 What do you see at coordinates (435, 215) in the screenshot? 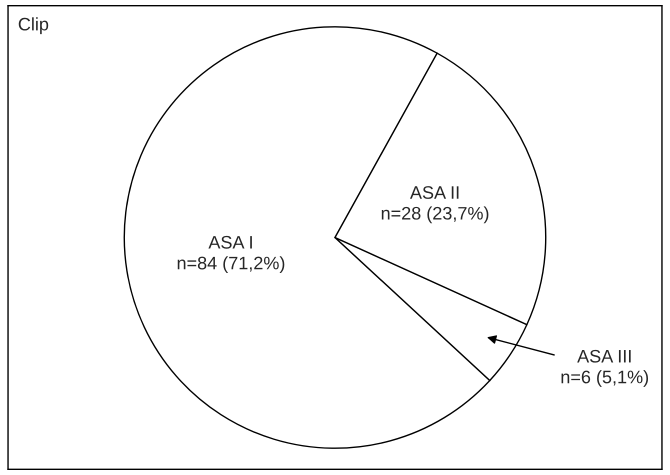
I see `data-label: n=28 (23,7%)` at bounding box center [435, 215].